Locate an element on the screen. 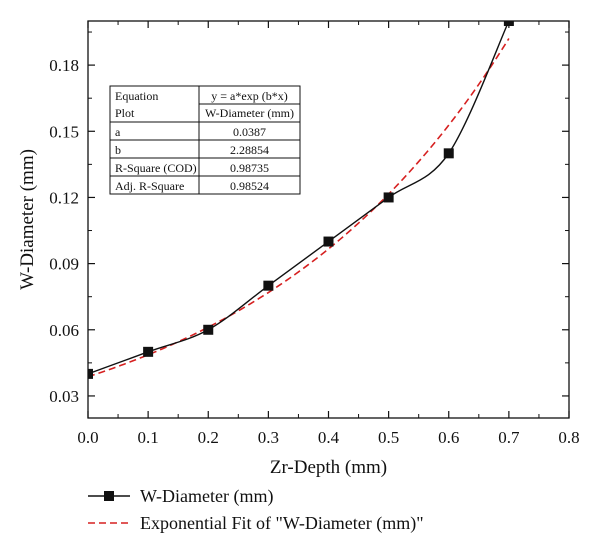 The height and width of the screenshot is (559, 600). y-tick-label: 0.06 is located at coordinates (64, 330).